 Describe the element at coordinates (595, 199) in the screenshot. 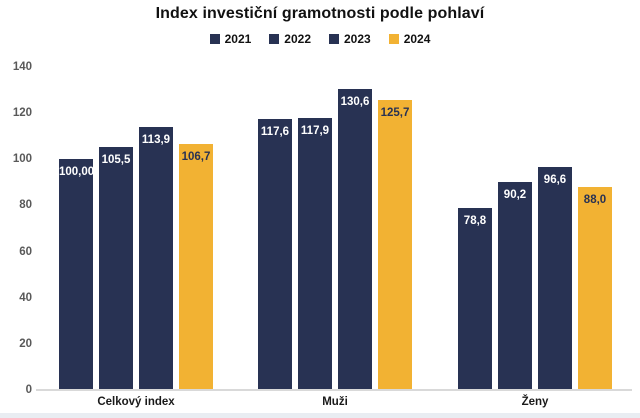

I see `bar-value-label: 88,0` at that location.